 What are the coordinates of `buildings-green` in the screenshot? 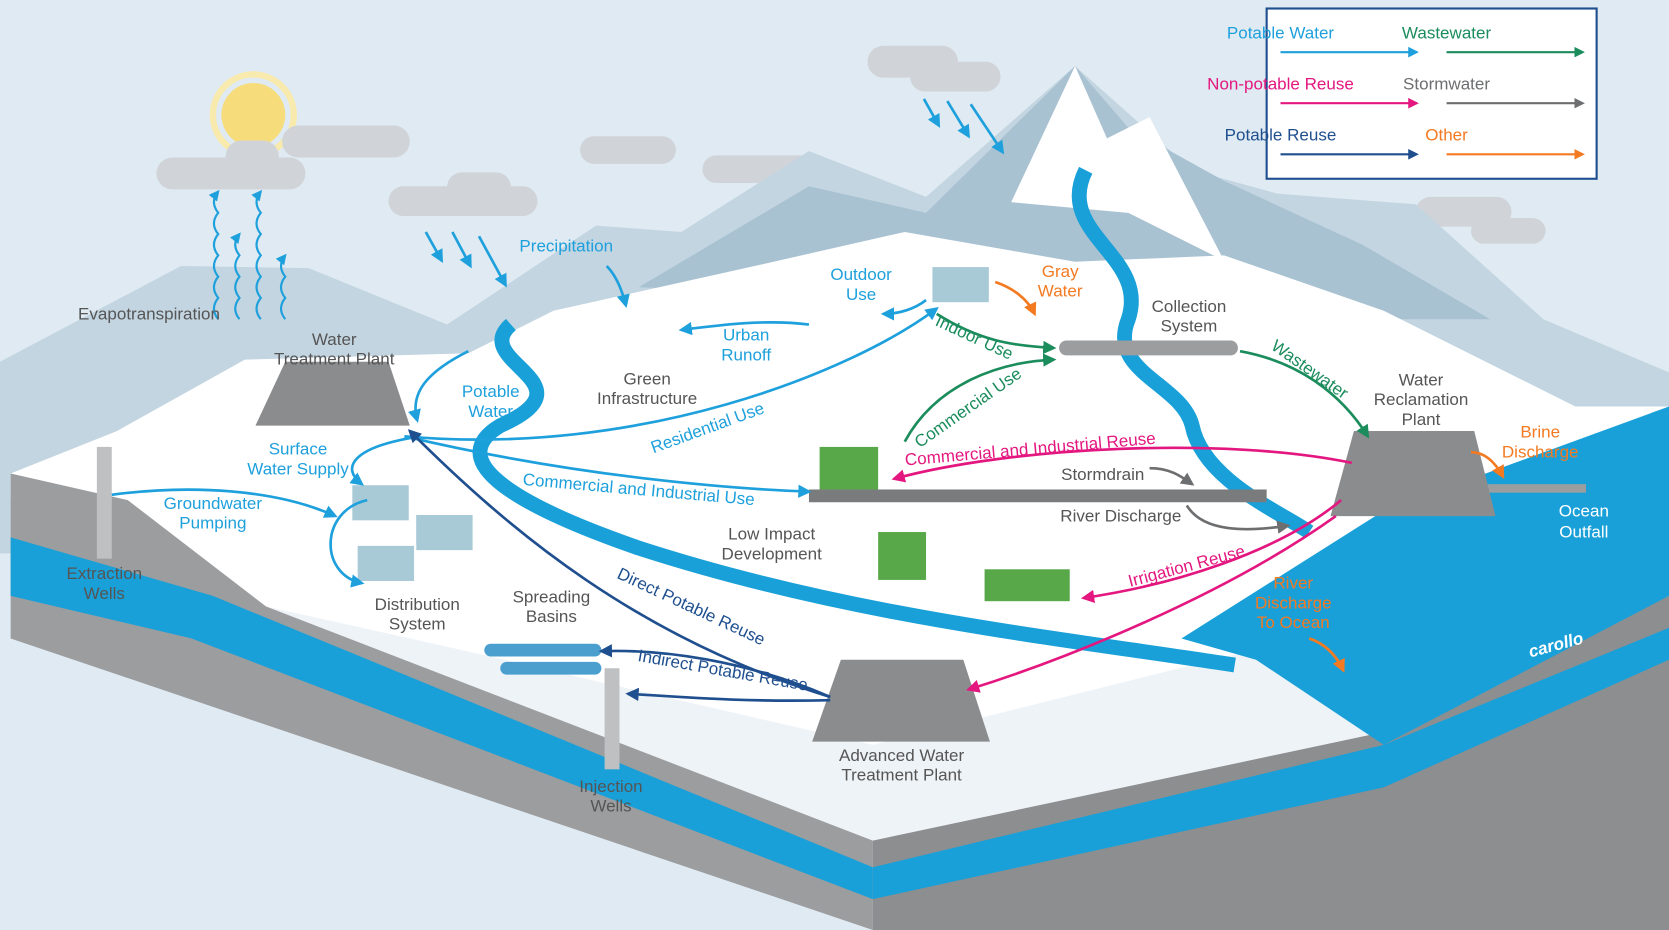 It's located at (944, 524).